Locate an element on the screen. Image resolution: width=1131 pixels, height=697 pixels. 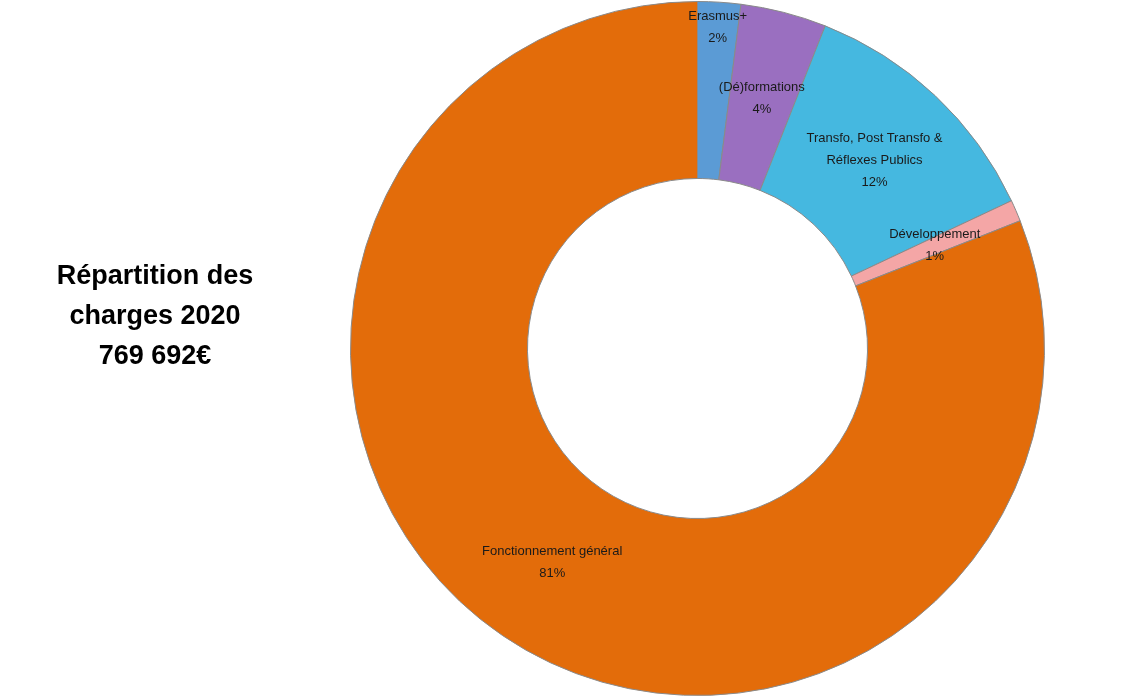
data-label: 4% is located at coordinates (762, 108).